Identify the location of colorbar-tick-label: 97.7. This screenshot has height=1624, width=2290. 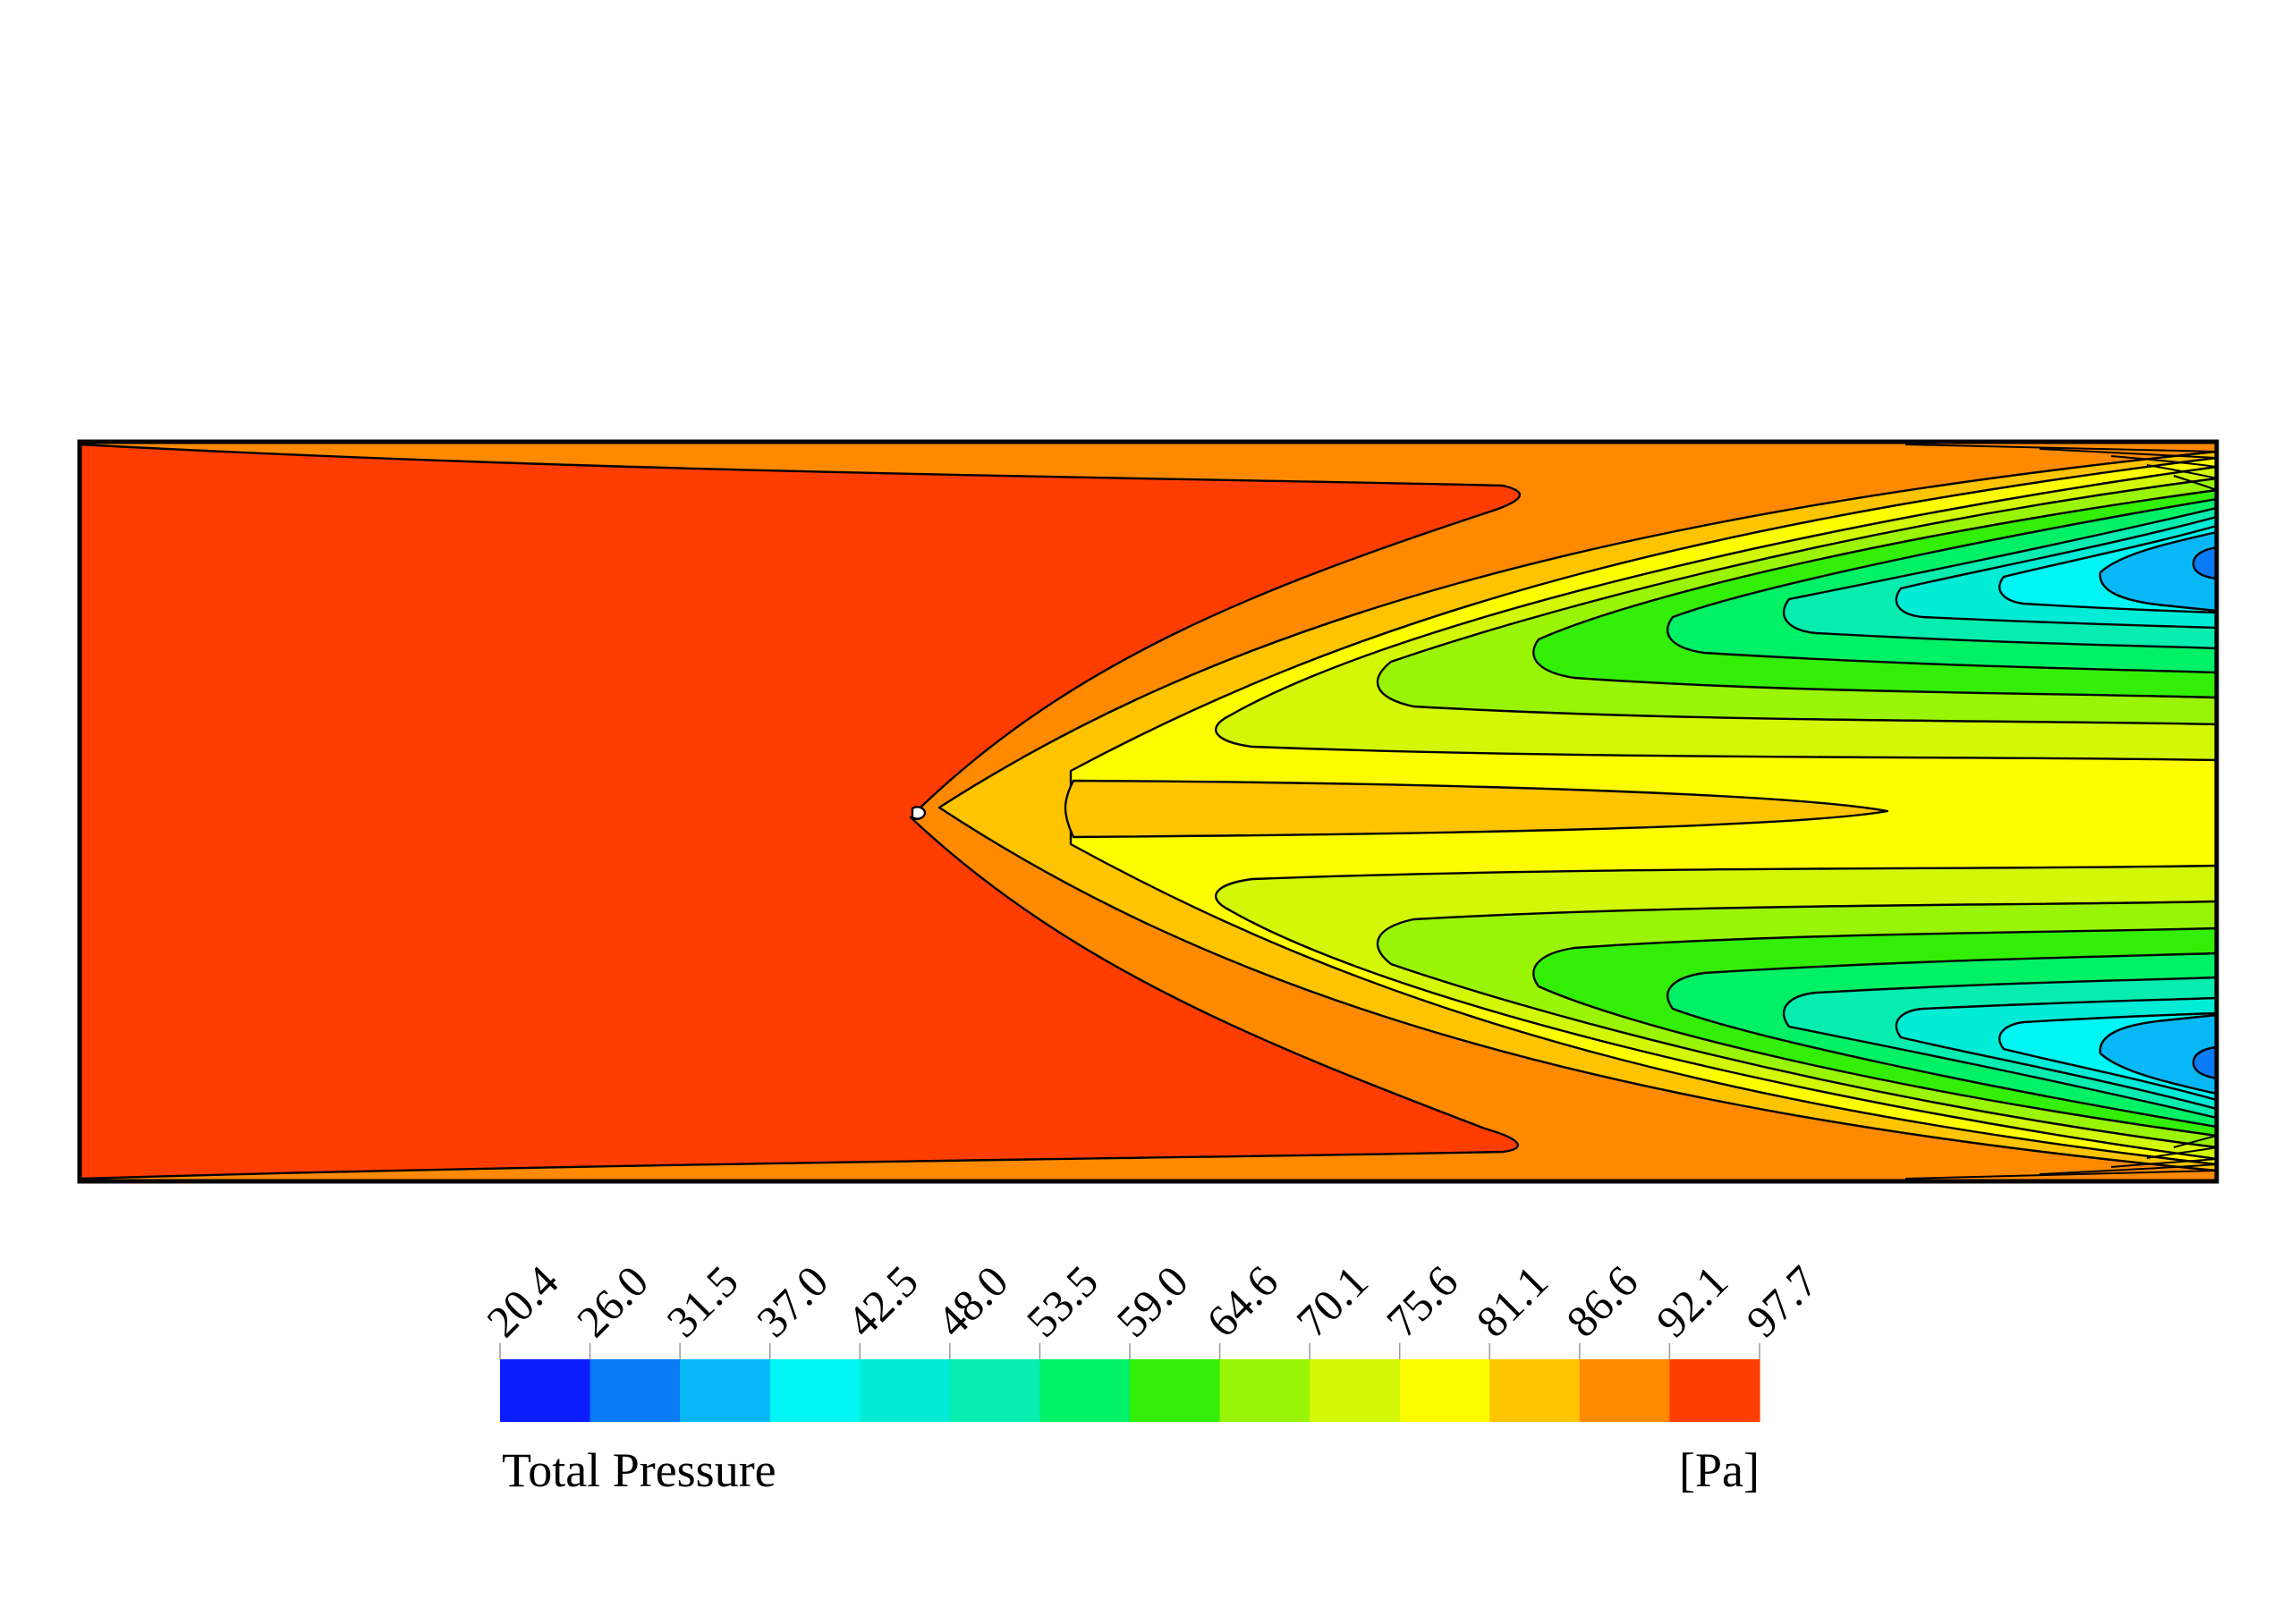
(1781, 1301).